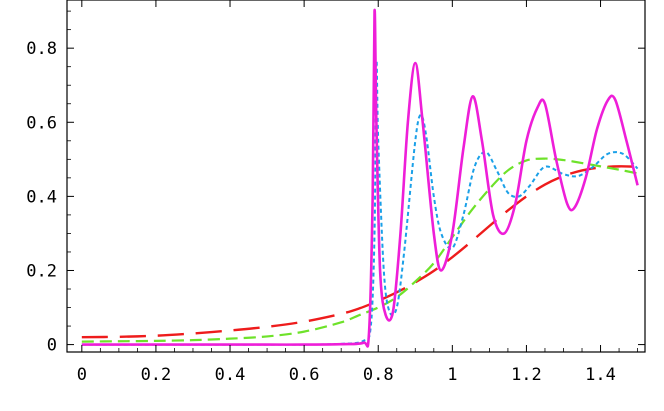 The image size is (664, 411). I want to click on x-tick-label: 1, so click(452, 375).